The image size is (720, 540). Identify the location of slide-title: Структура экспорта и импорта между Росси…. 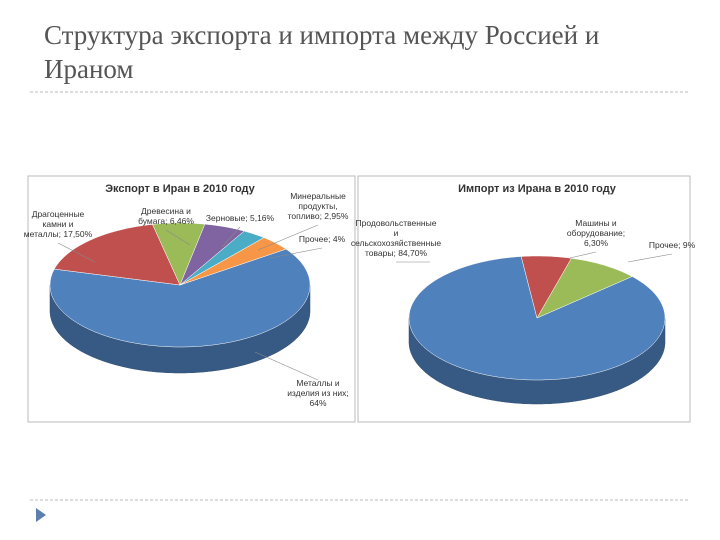
(322, 52).